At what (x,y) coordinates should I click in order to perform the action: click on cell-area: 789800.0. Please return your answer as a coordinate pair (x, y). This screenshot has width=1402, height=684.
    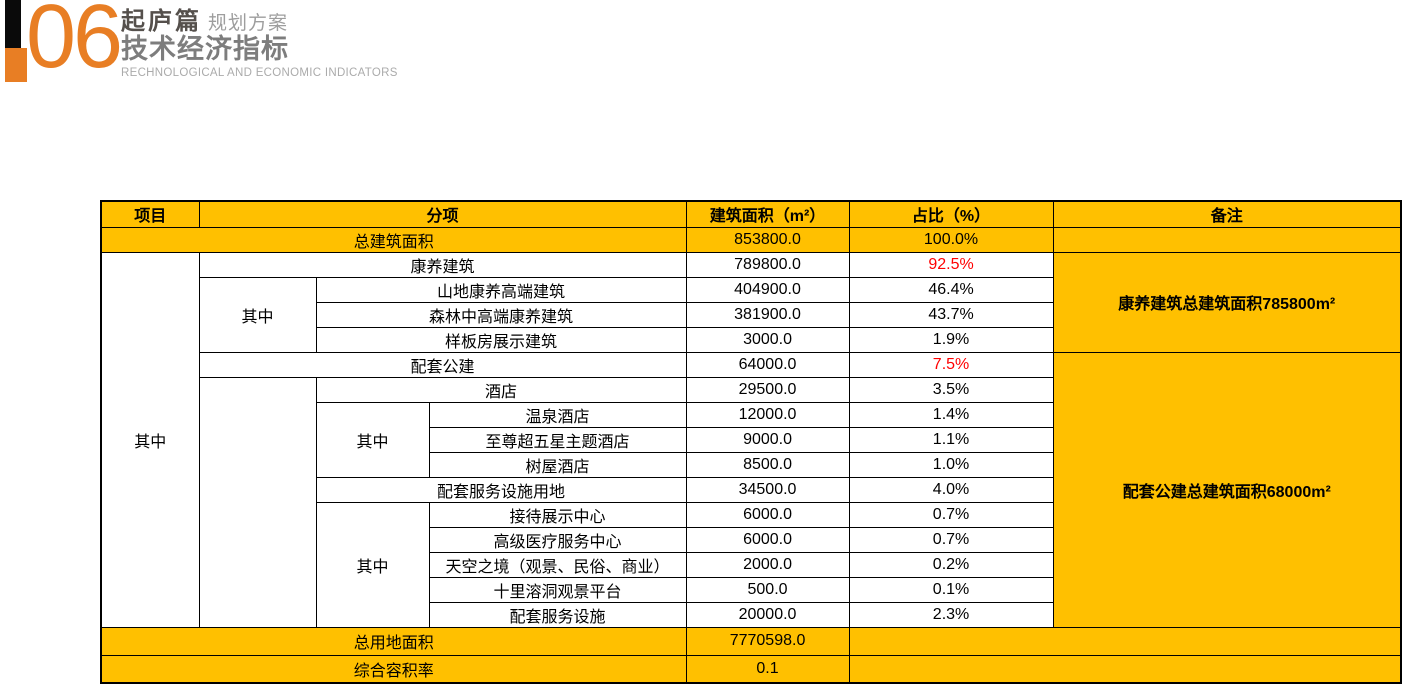
    Looking at the image, I should click on (767, 264).